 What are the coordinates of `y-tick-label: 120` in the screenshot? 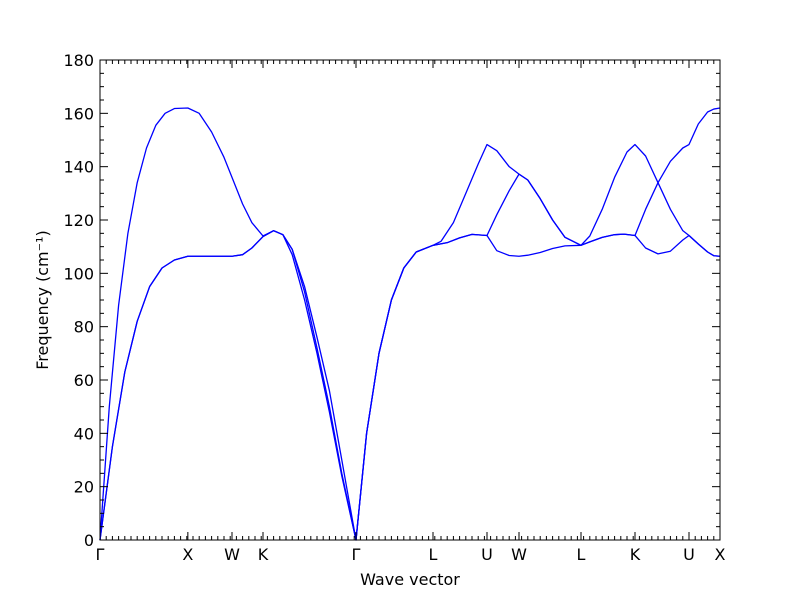 It's located at (78, 220).